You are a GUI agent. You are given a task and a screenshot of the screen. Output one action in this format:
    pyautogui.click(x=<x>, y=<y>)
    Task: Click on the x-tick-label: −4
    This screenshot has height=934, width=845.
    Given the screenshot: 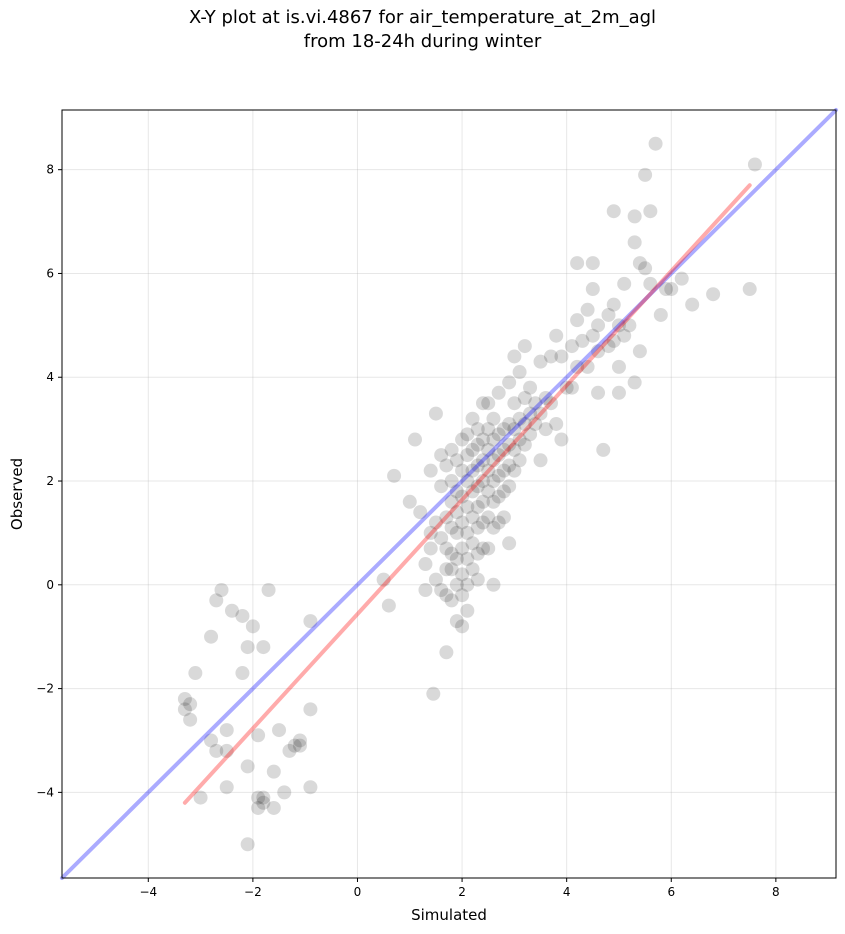 What is the action you would take?
    pyautogui.click(x=148, y=892)
    